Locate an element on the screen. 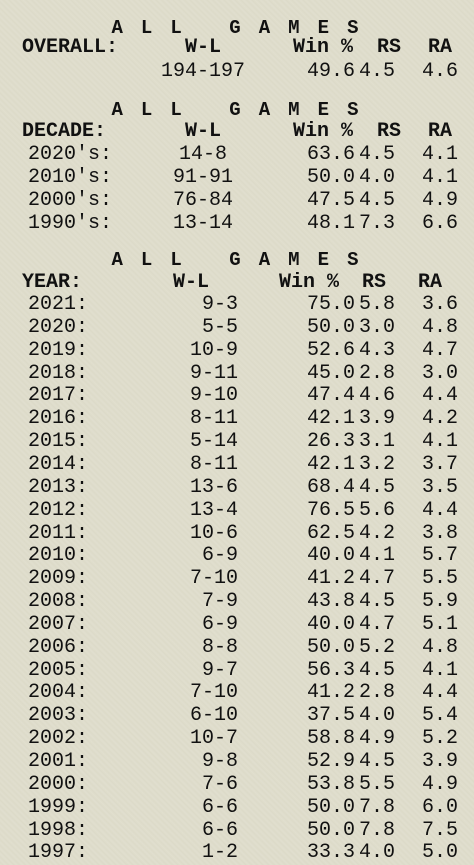  row-label: 2003: is located at coordinates (58, 716).